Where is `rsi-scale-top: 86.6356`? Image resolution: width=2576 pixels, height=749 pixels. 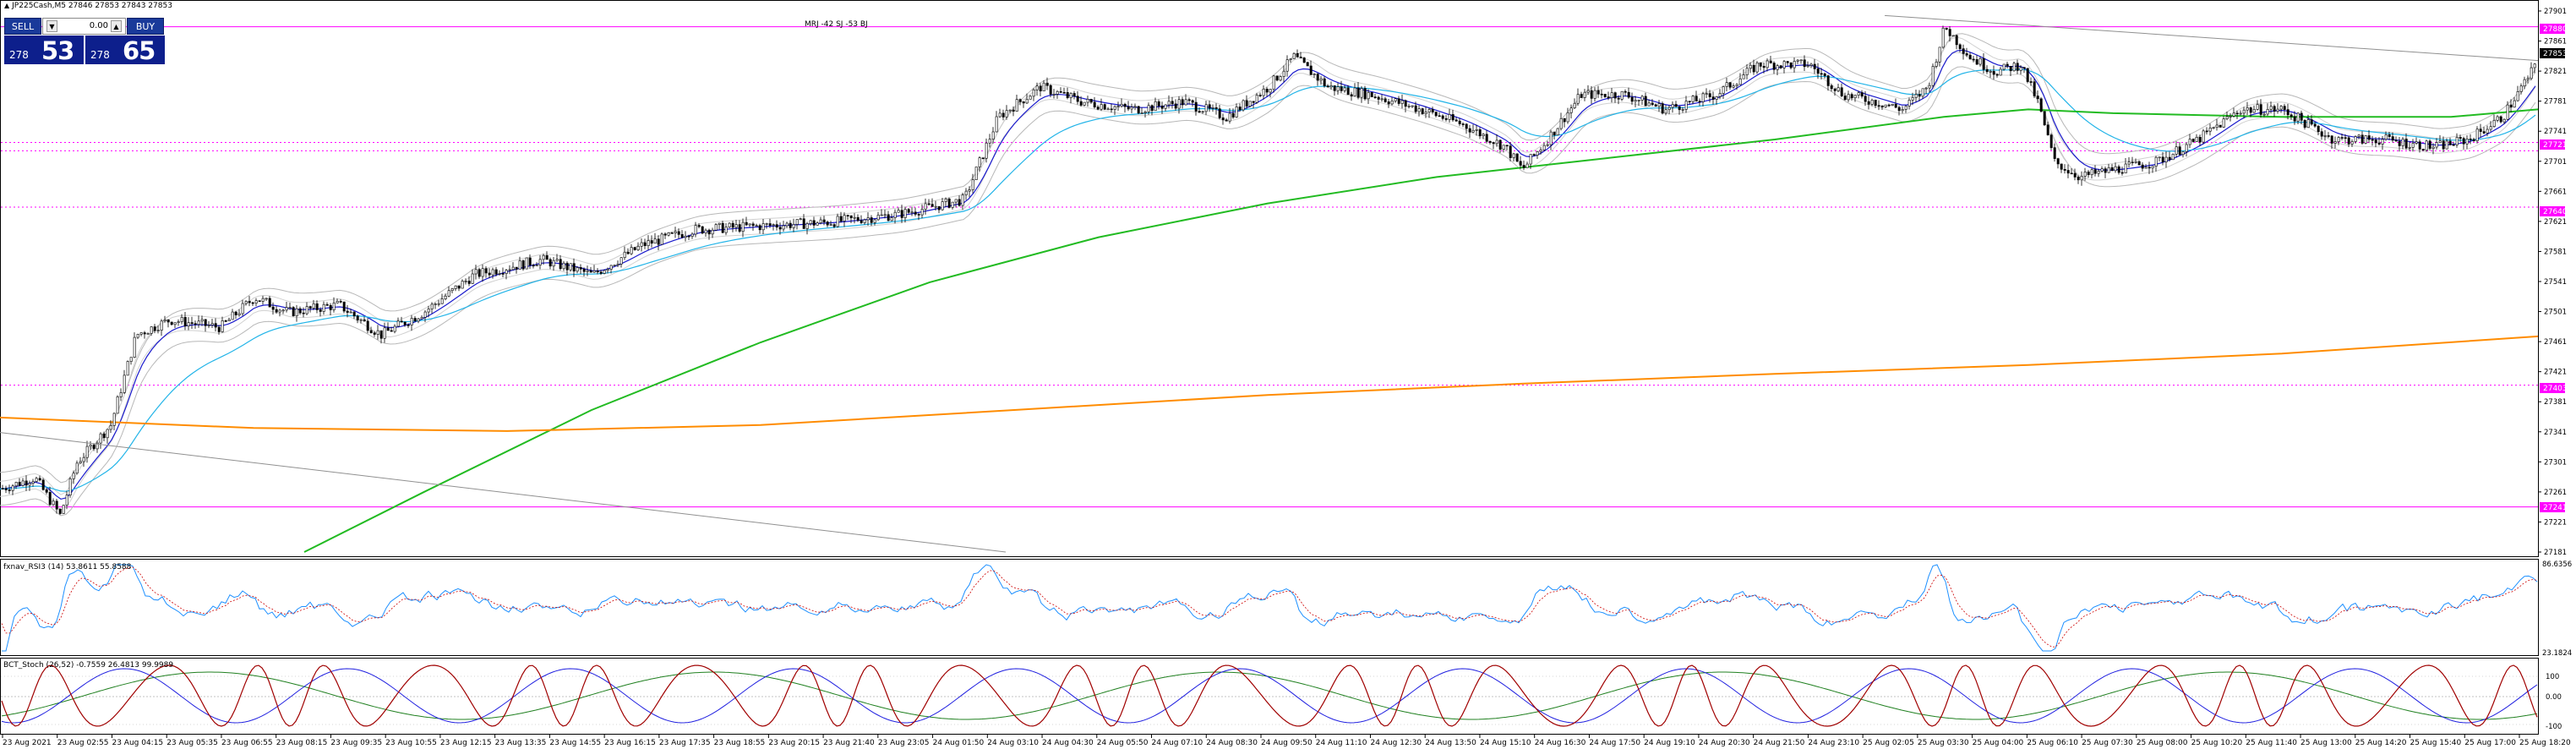 rsi-scale-top: 86.6356 is located at coordinates (2557, 564).